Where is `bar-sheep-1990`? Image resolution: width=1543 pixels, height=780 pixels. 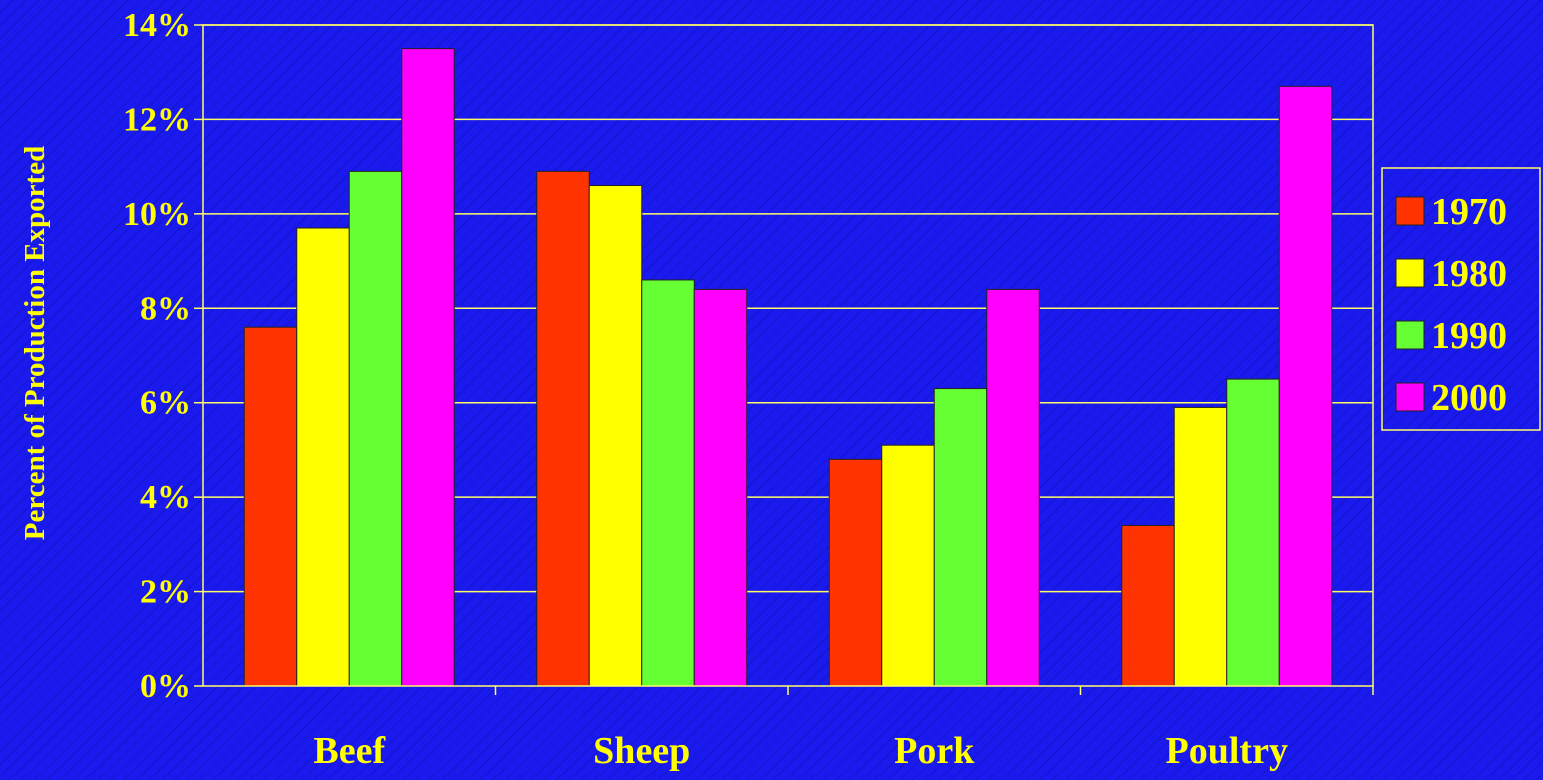
bar-sheep-1990 is located at coordinates (668, 483).